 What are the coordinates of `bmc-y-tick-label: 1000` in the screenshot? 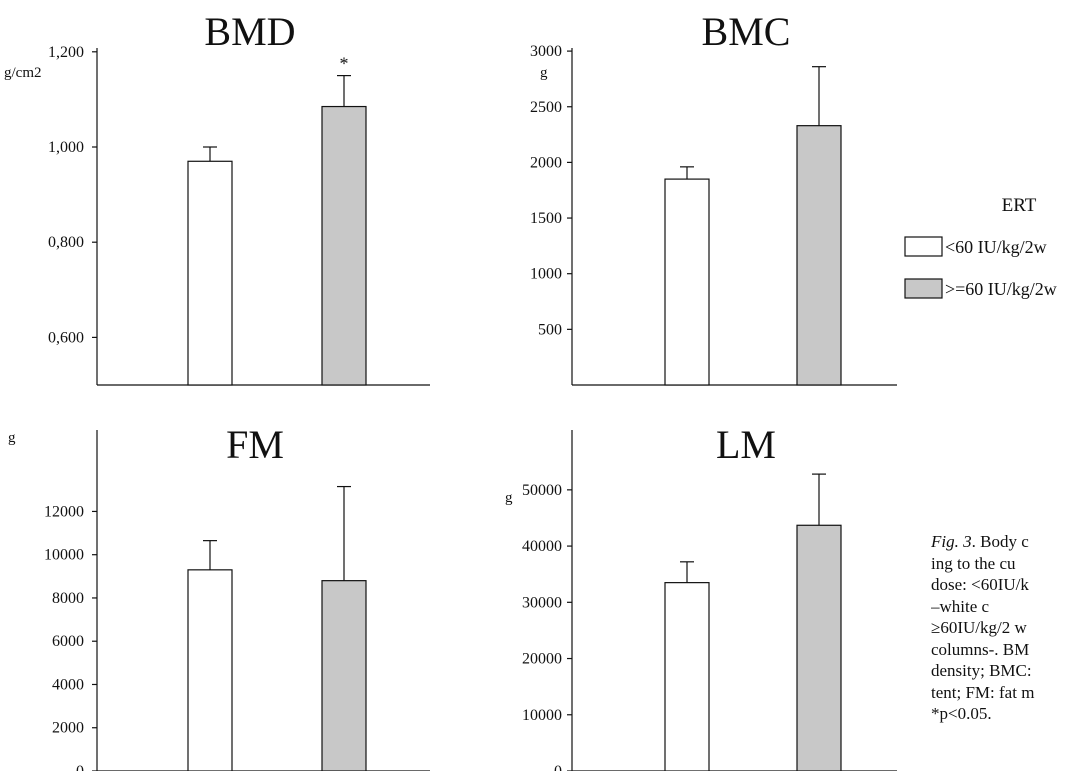 It's located at (546, 274).